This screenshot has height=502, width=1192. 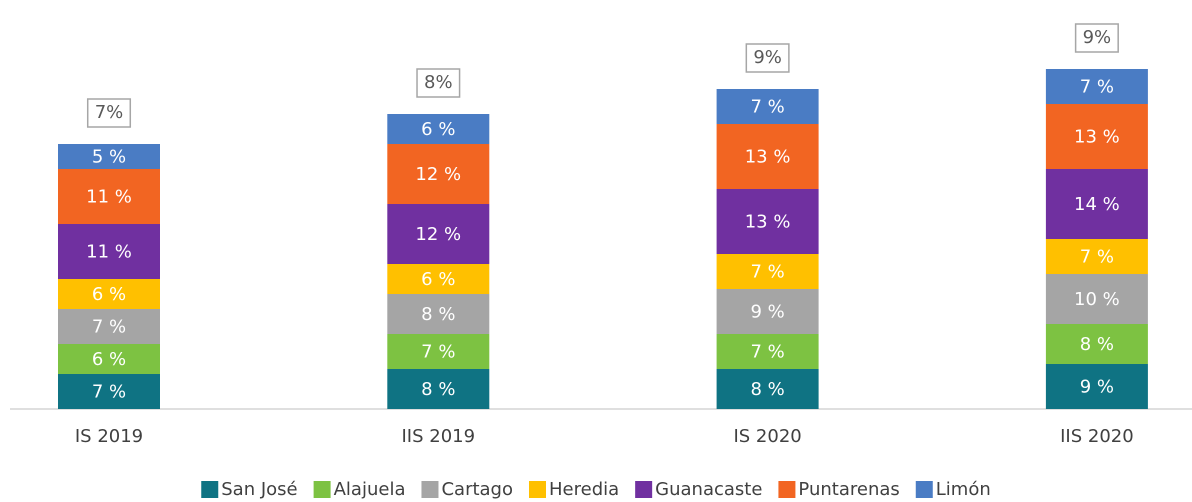 I want to click on legend-label: Heredia, so click(x=584, y=489).